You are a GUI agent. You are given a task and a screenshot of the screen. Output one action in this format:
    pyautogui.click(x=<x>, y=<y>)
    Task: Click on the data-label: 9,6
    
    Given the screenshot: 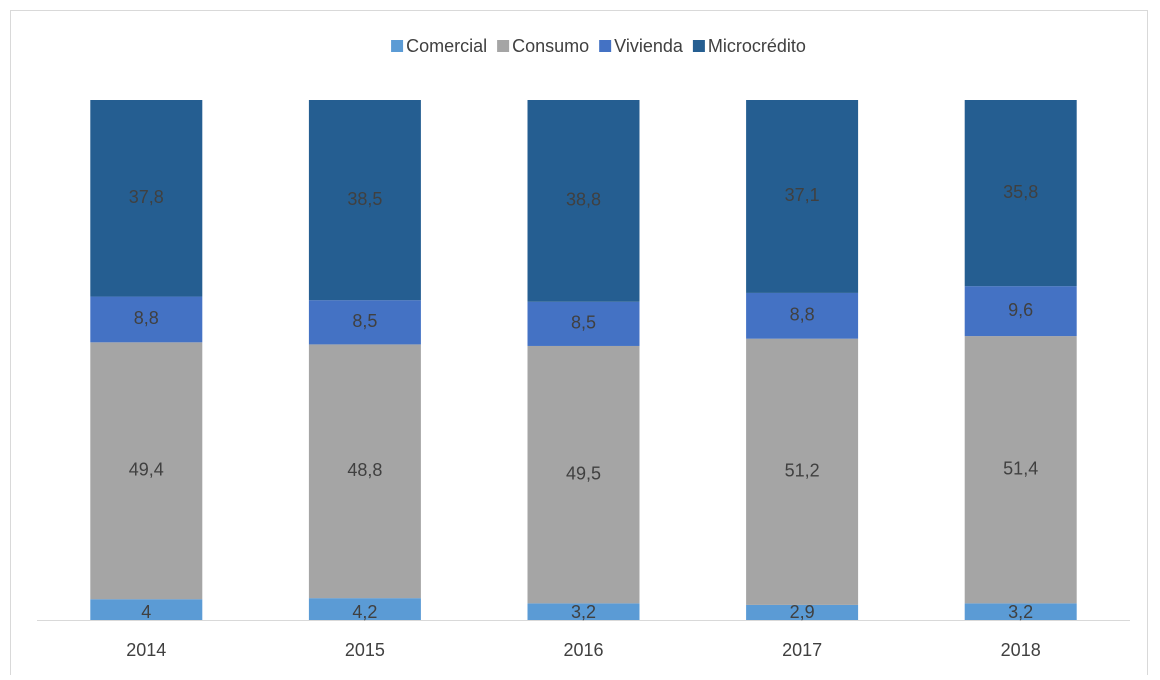 What is the action you would take?
    pyautogui.click(x=1020, y=310)
    